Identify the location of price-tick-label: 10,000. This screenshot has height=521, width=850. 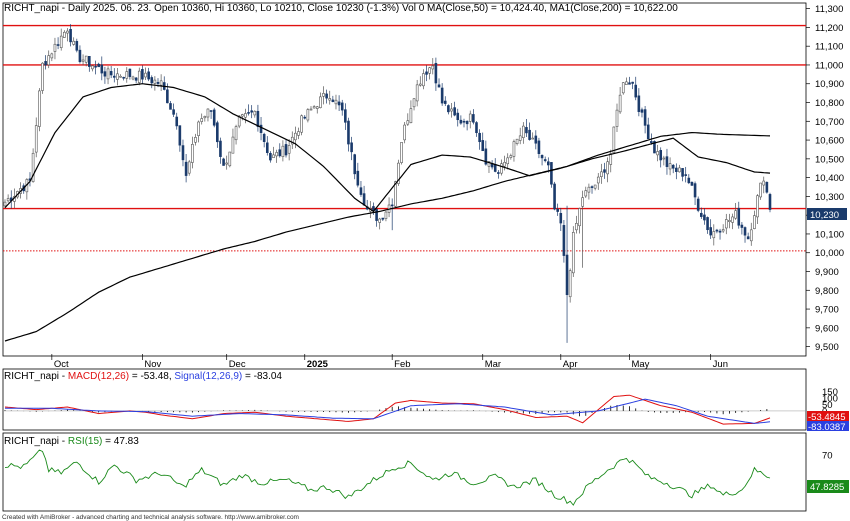
(829, 253).